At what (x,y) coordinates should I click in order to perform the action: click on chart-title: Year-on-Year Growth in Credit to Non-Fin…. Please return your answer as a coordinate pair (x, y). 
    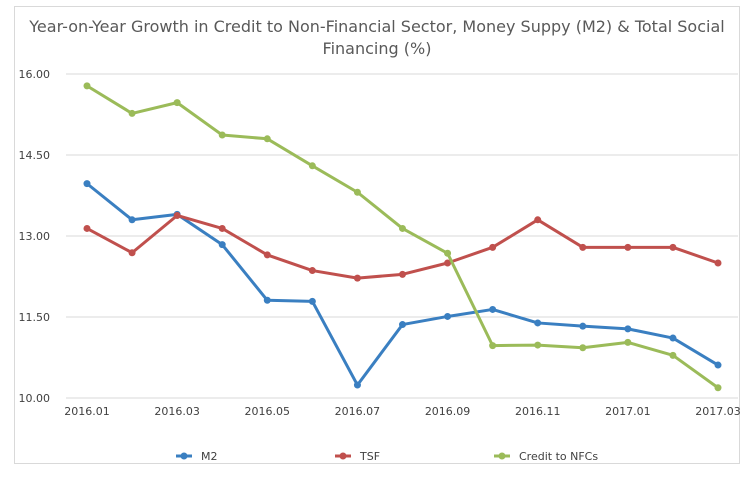
    Looking at the image, I should click on (377, 37).